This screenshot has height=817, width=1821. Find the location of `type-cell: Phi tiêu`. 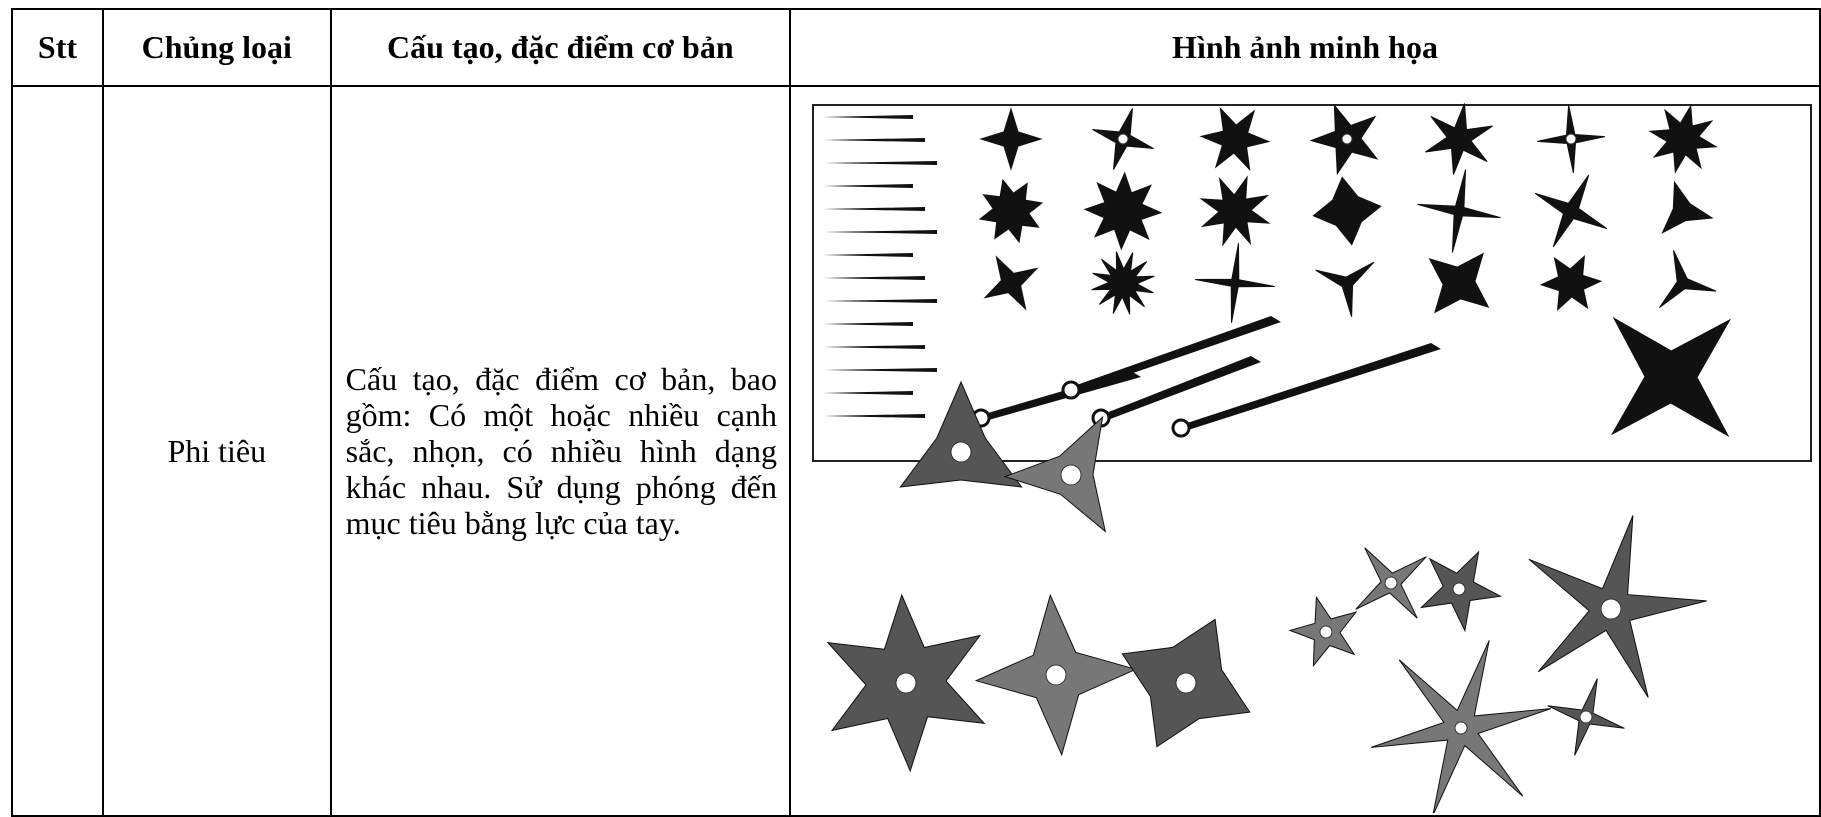

type-cell: Phi tiêu is located at coordinates (216, 451).